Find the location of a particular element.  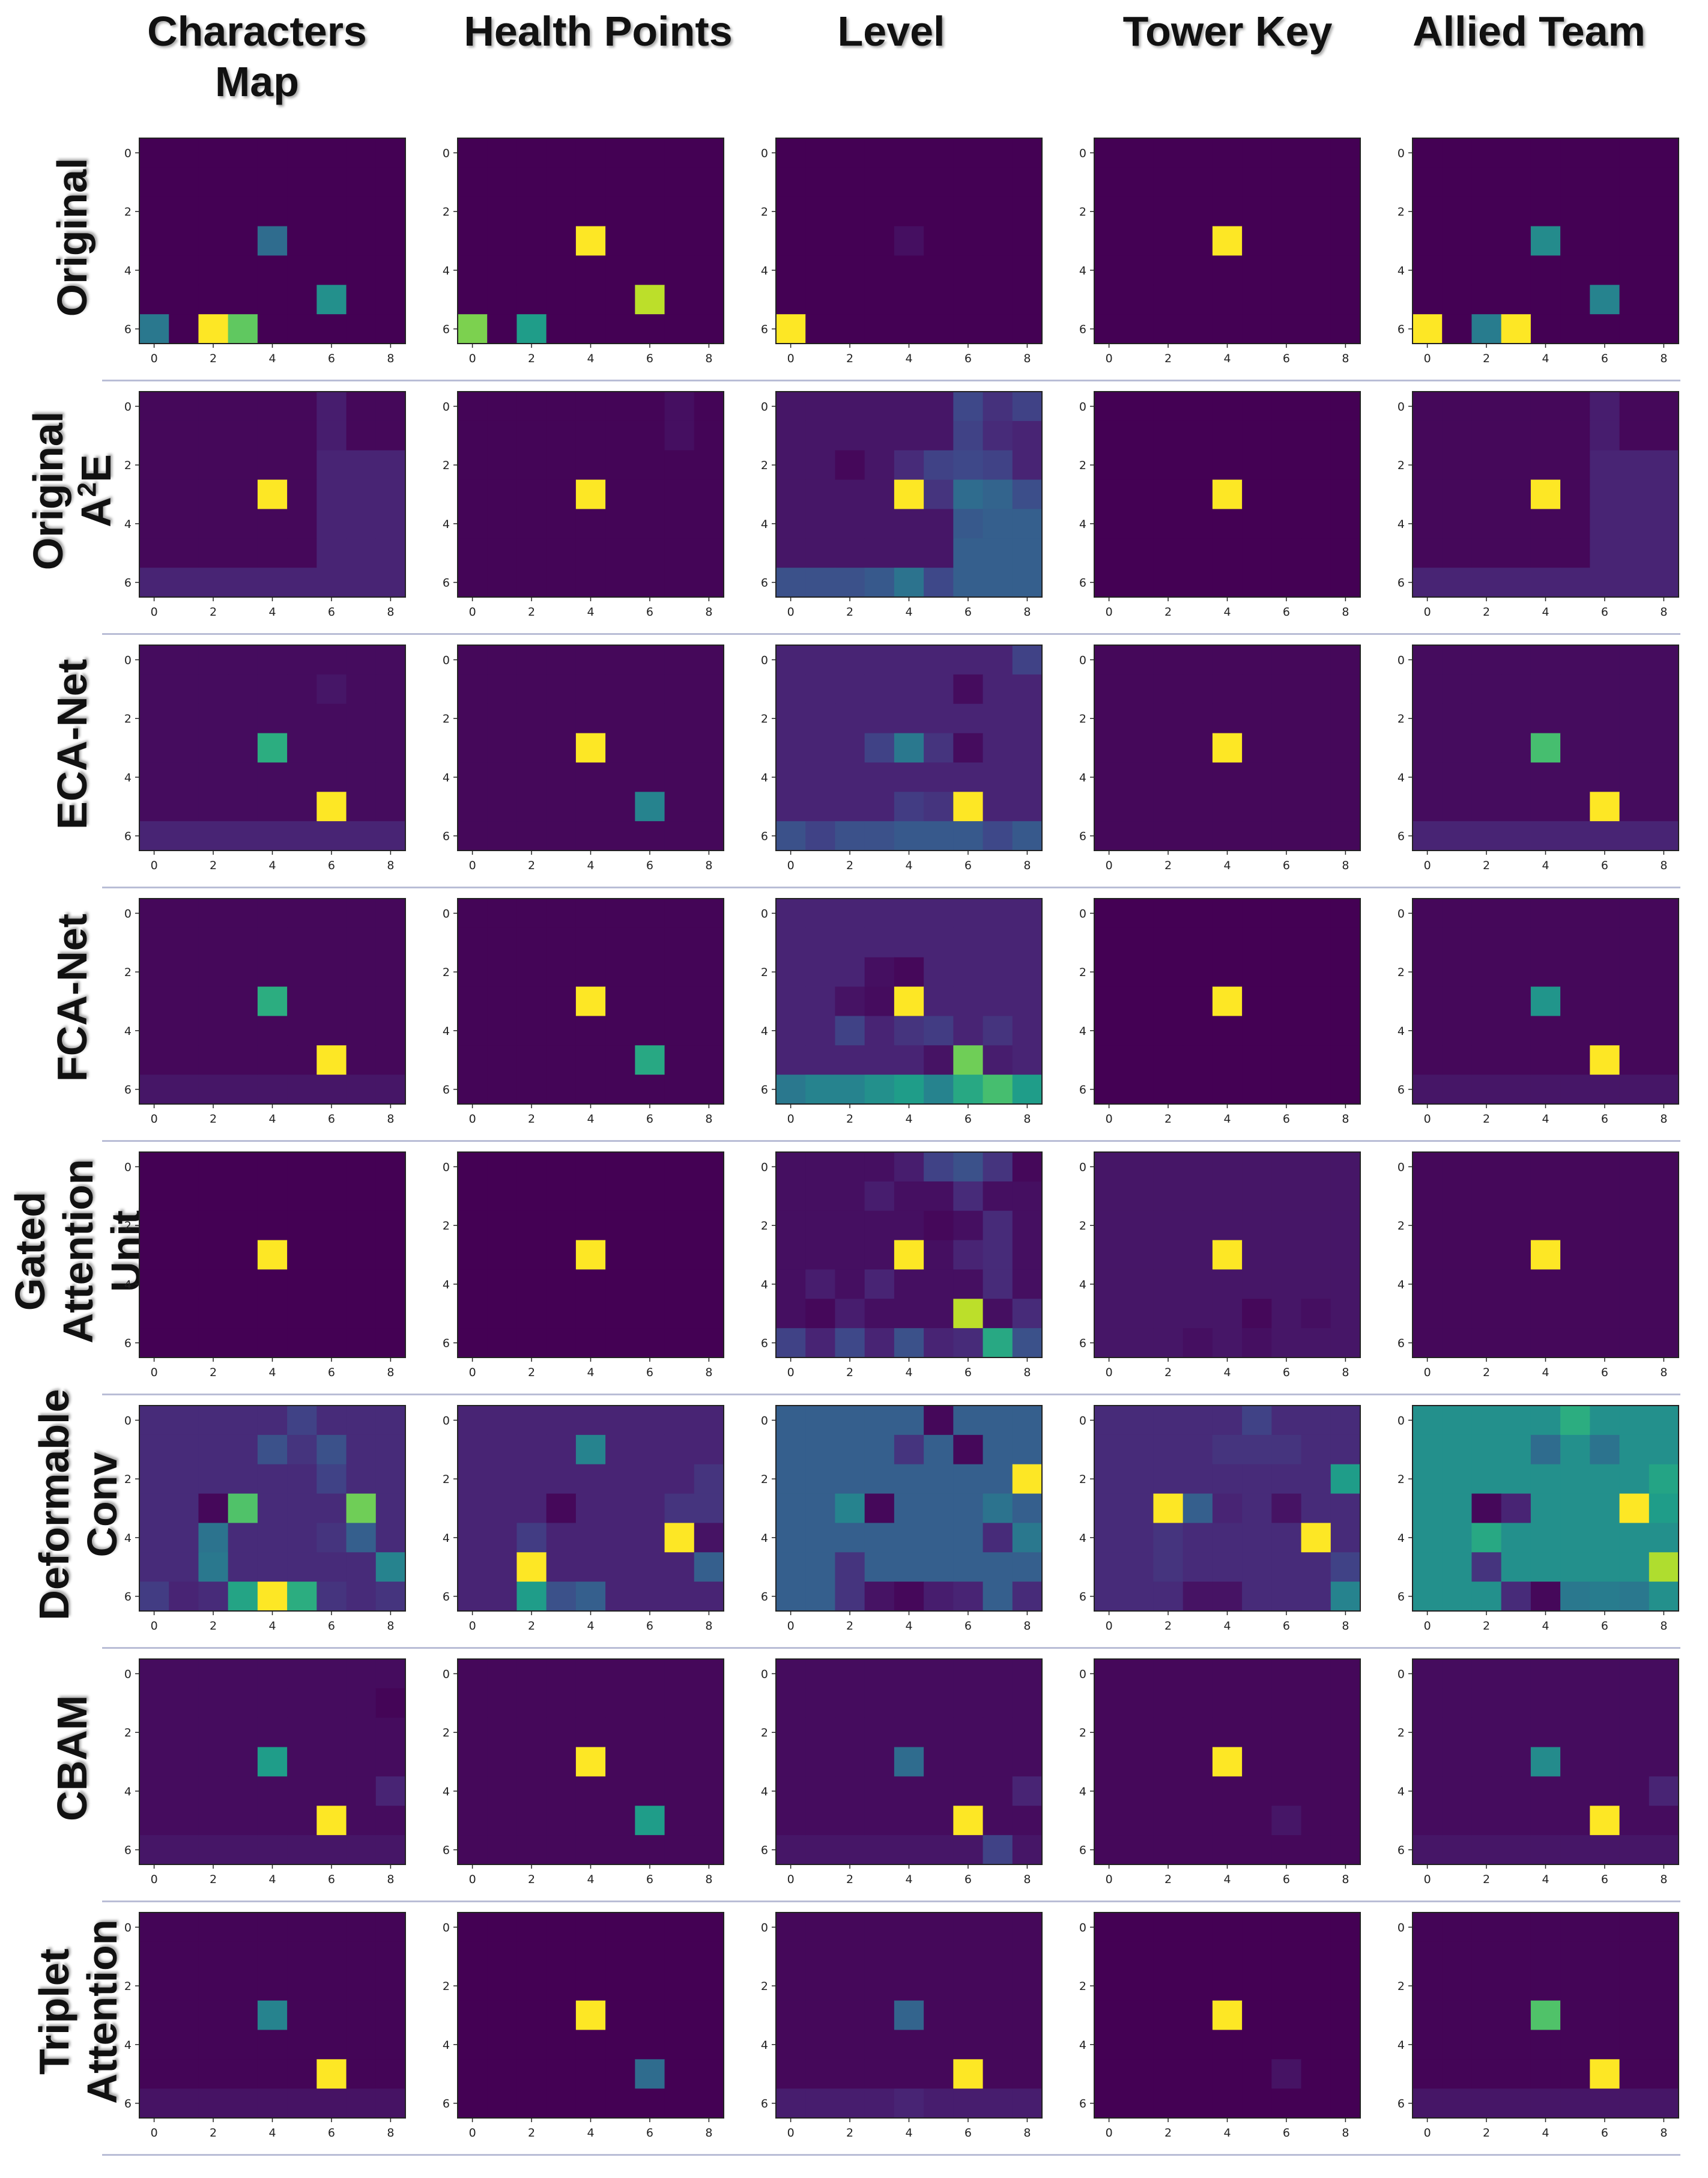

y-tick-label: 6 is located at coordinates (1082, 329).